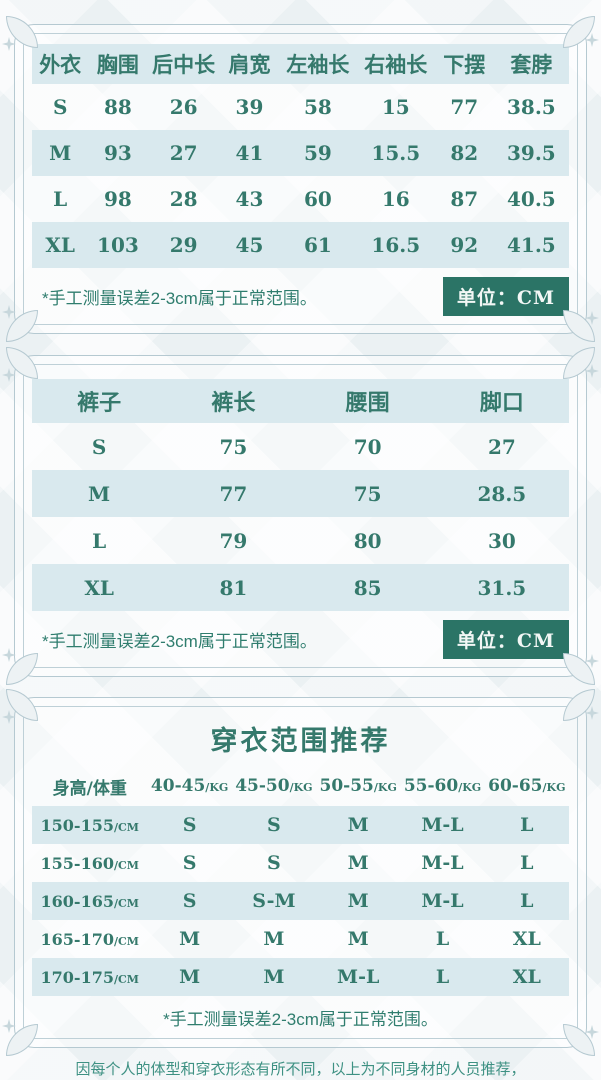 This screenshot has height=1080, width=601. Describe the element at coordinates (367, 403) in the screenshot. I see `column-header: 腰围` at that location.